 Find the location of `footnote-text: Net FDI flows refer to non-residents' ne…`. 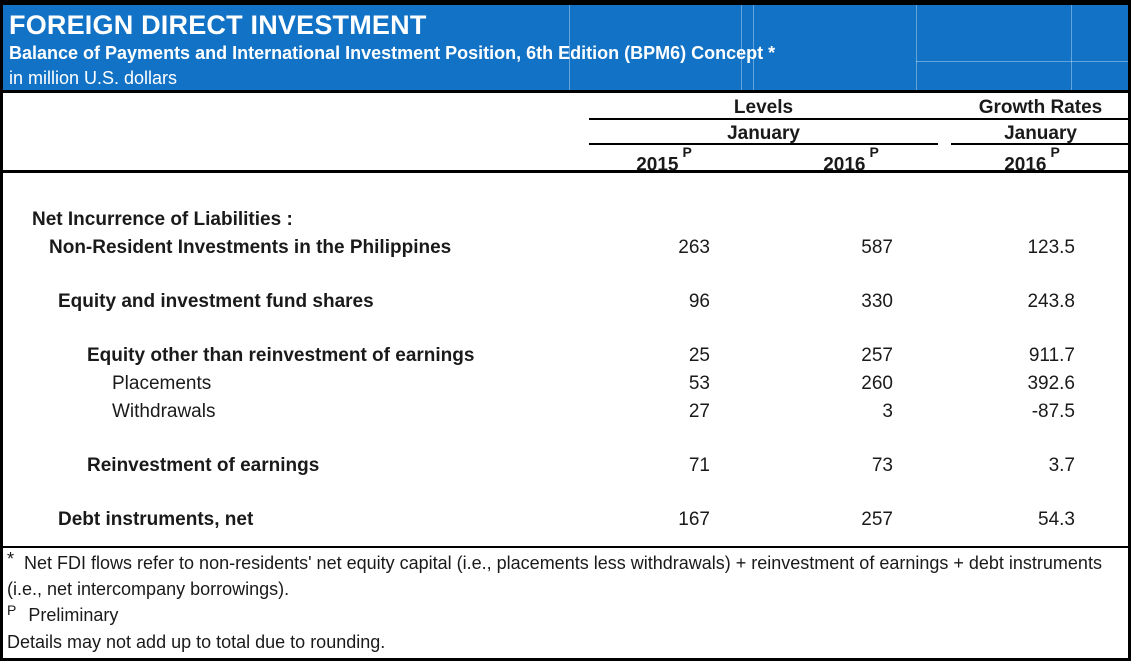

footnote-text: Net FDI flows refer to non-residents' ne… is located at coordinates (554, 576).